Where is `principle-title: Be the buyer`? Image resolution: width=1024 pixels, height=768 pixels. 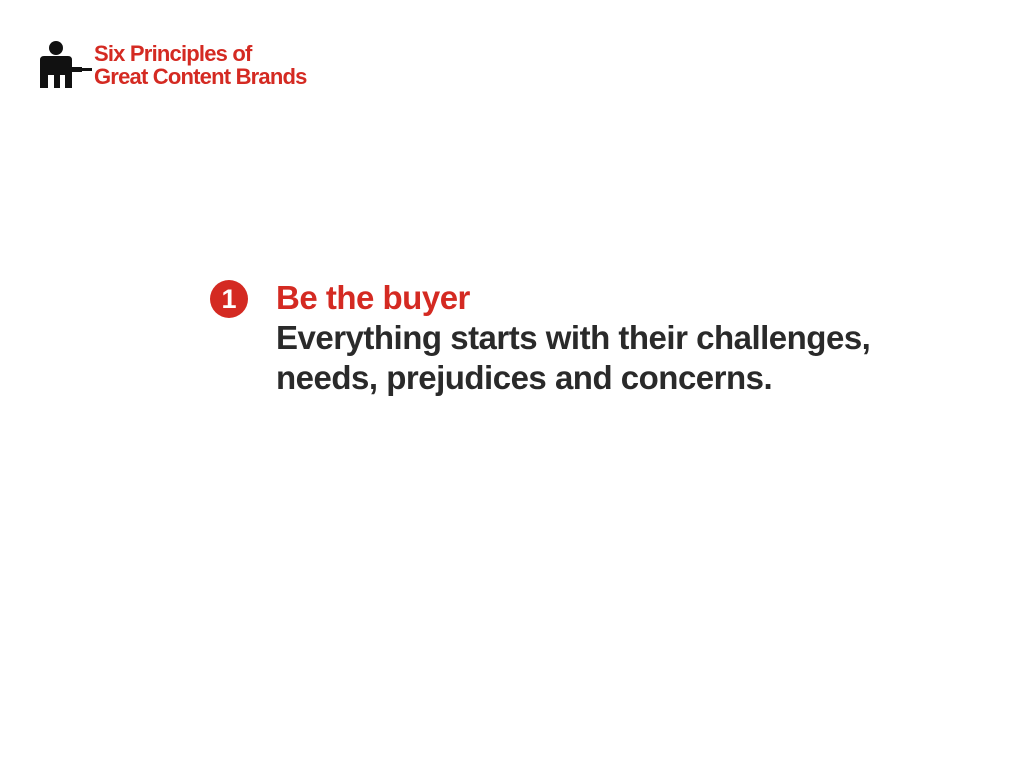 principle-title: Be the buyer is located at coordinates (373, 297).